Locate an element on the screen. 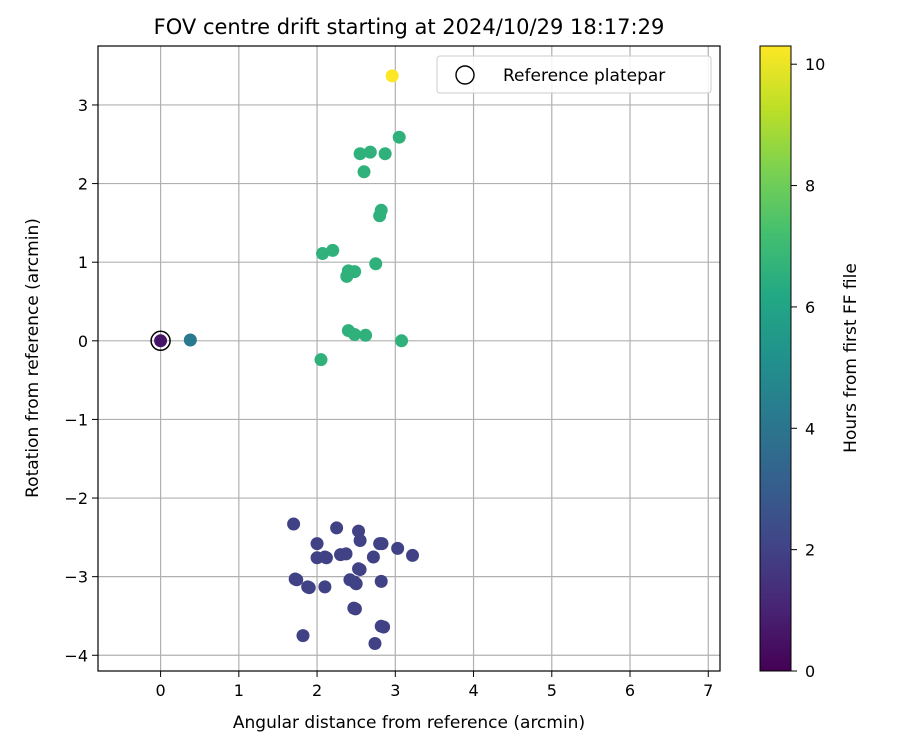  legend-entry: Reference platepar is located at coordinates (584, 76).